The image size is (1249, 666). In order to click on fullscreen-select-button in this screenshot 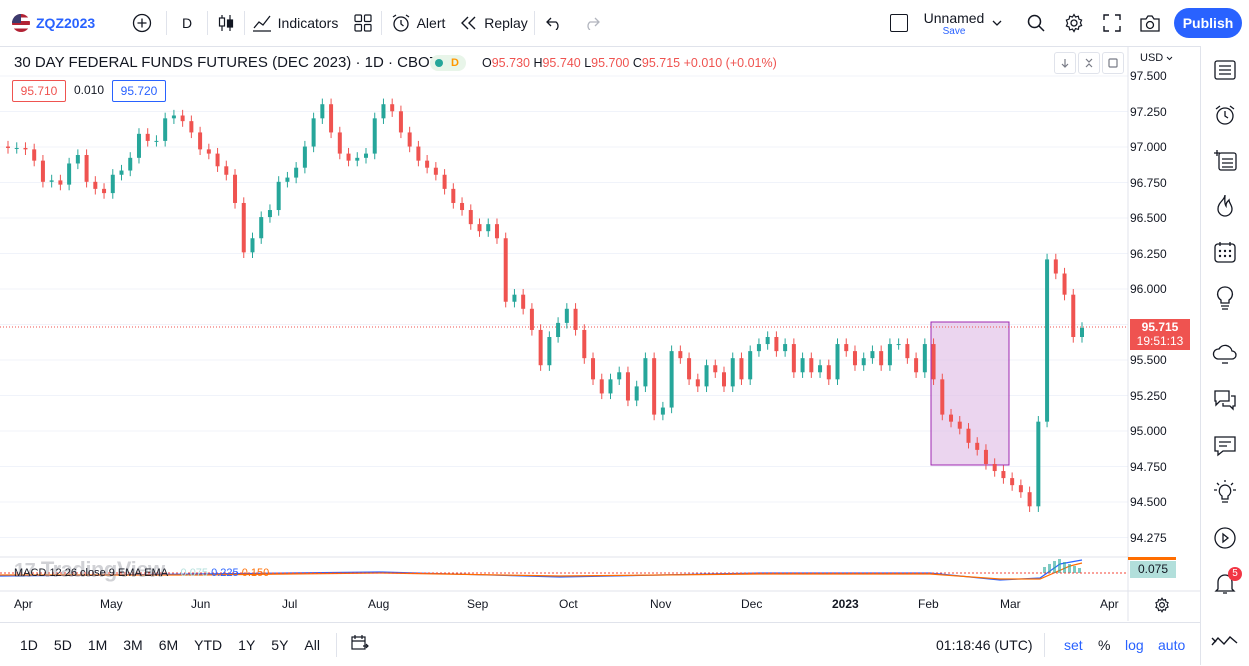, I will do `click(899, 23)`.